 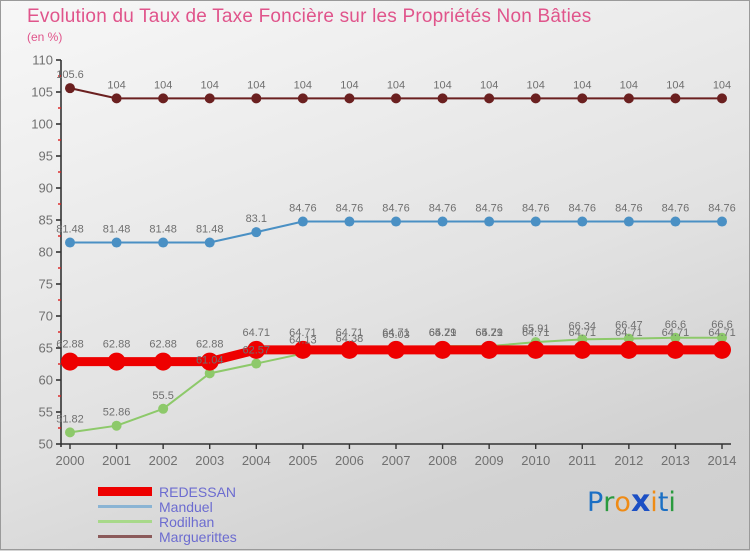 What do you see at coordinates (222, 521) in the screenshot?
I see `legend-item-rodilhan: Rodilhan` at bounding box center [222, 521].